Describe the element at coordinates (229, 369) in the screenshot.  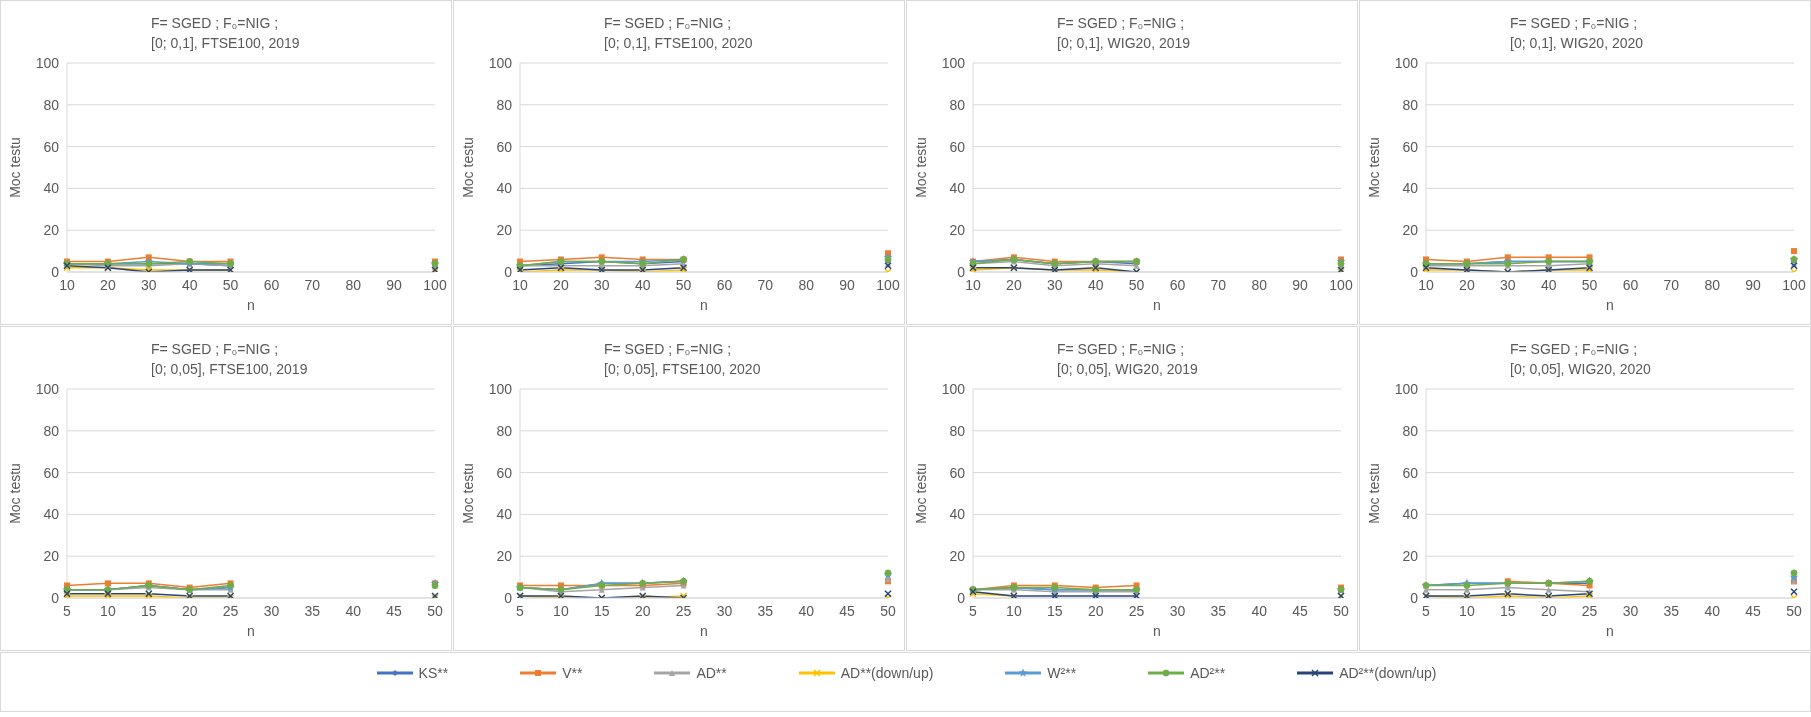
I see `chart-subtitle: [0; 0,05], FTSE100, 2019` at that location.